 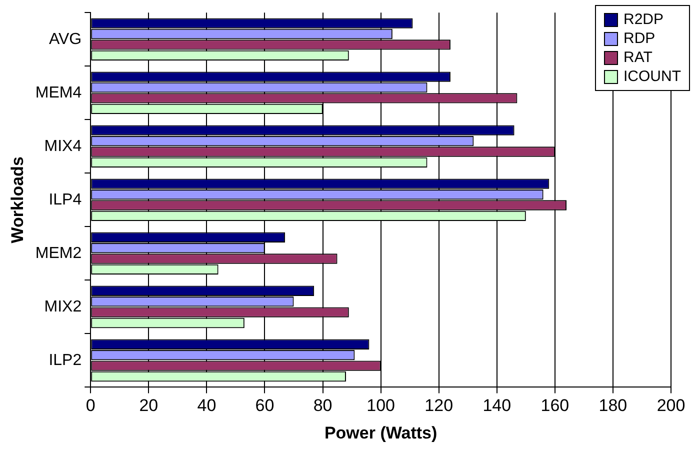 What do you see at coordinates (63, 307) in the screenshot?
I see `y-tick-label: MIX2` at bounding box center [63, 307].